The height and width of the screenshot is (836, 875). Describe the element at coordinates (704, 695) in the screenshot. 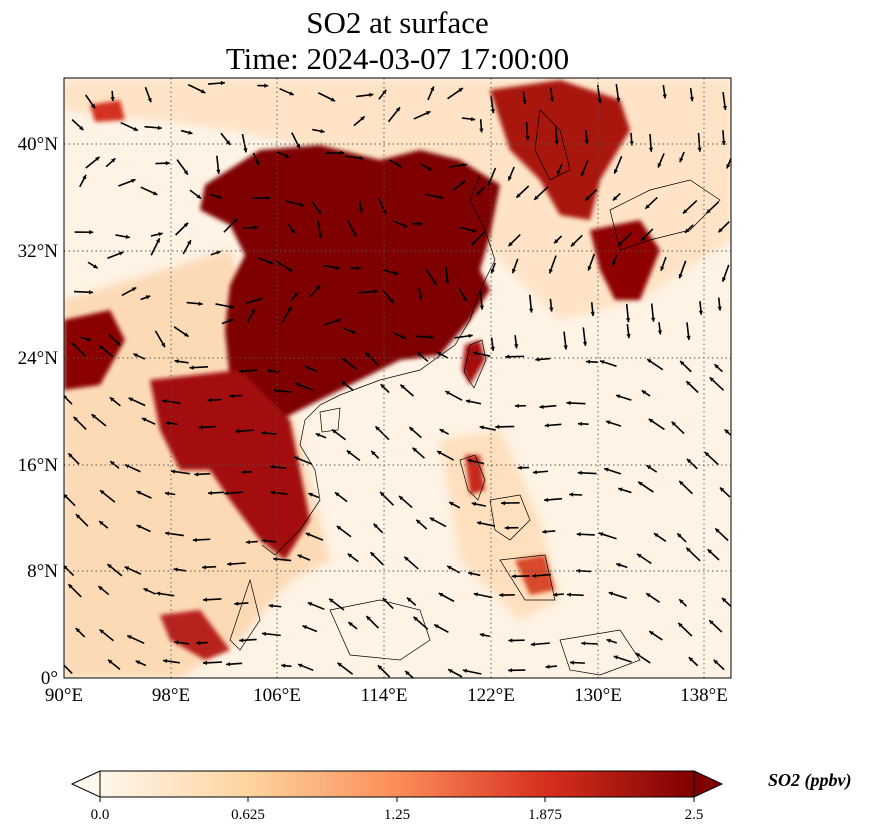

I see `x-tick-label: 138°E` at that location.